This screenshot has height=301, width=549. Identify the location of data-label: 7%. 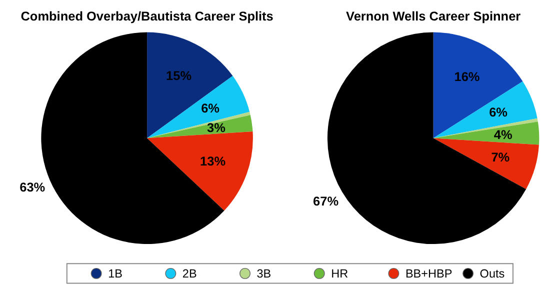
(500, 157).